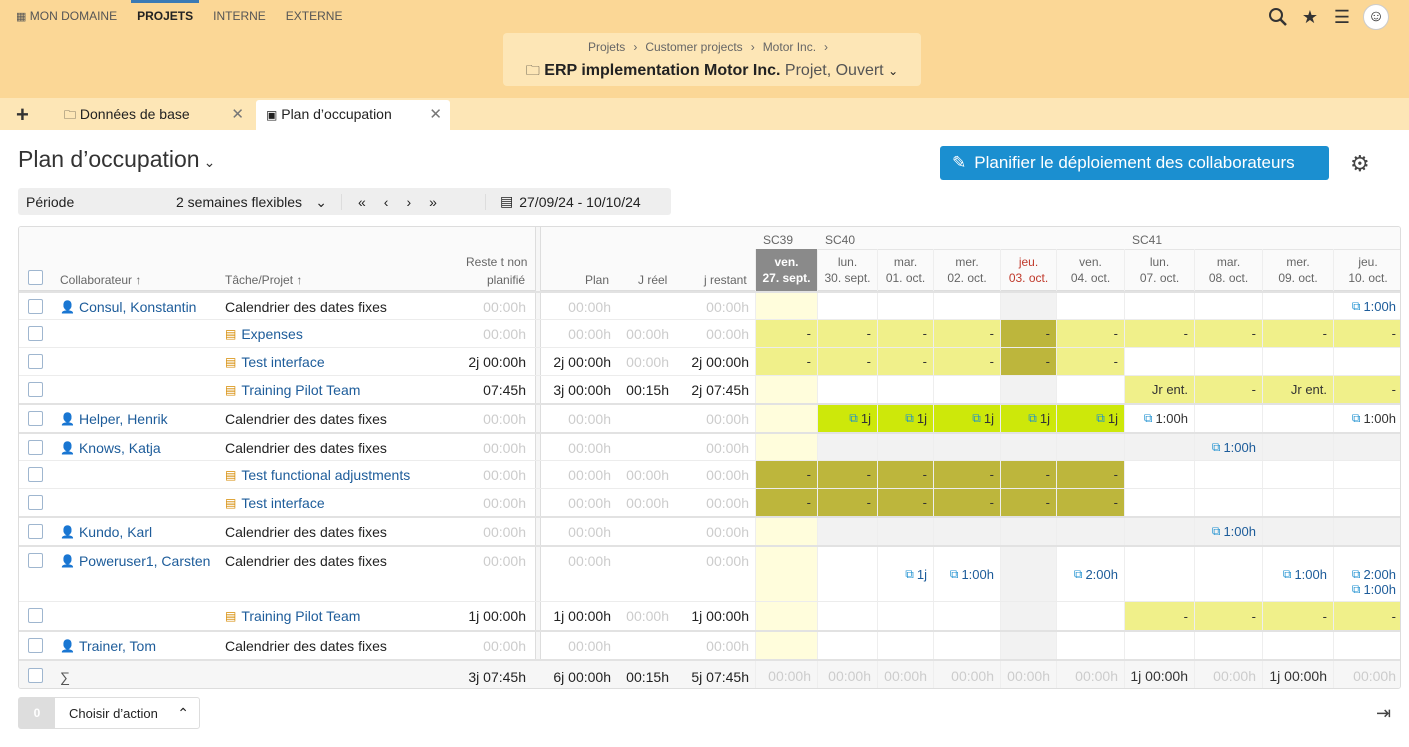 The height and width of the screenshot is (747, 1409). Describe the element at coordinates (114, 419) in the screenshot. I see `collaborator-name: 👤 Helper, Henrik` at that location.